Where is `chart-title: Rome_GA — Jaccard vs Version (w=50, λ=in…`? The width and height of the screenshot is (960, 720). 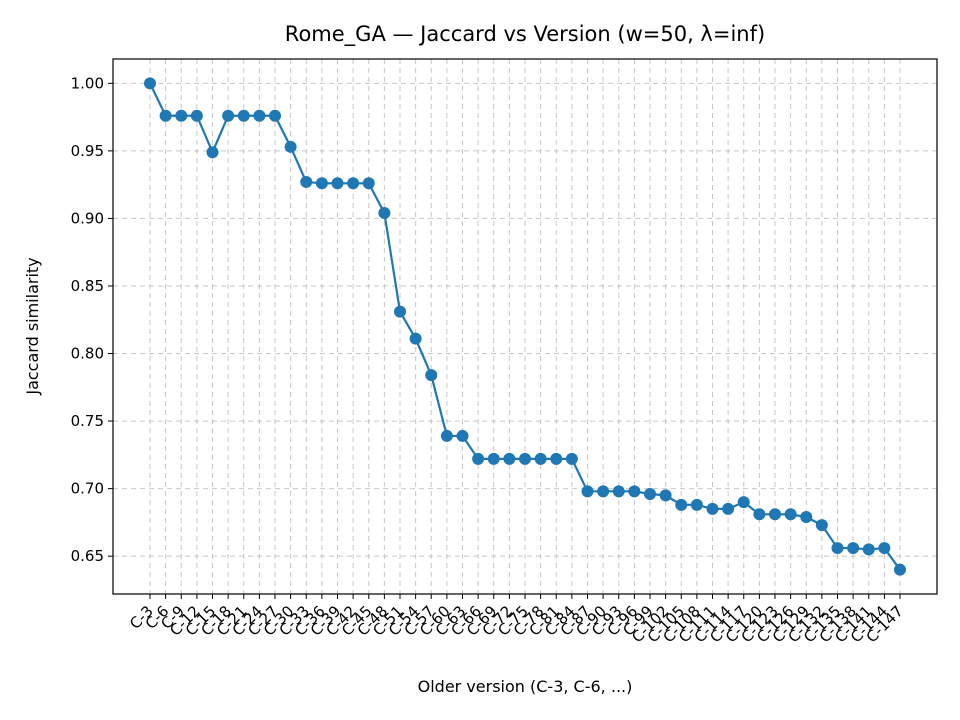 chart-title: Rome_GA — Jaccard vs Version (w=50, λ=in… is located at coordinates (525, 34).